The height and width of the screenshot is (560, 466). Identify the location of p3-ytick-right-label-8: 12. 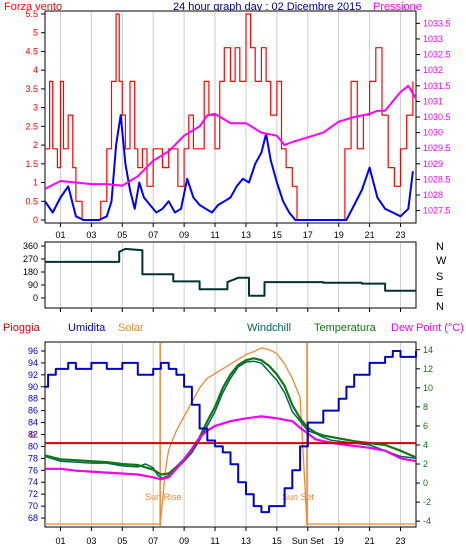
(428, 369).